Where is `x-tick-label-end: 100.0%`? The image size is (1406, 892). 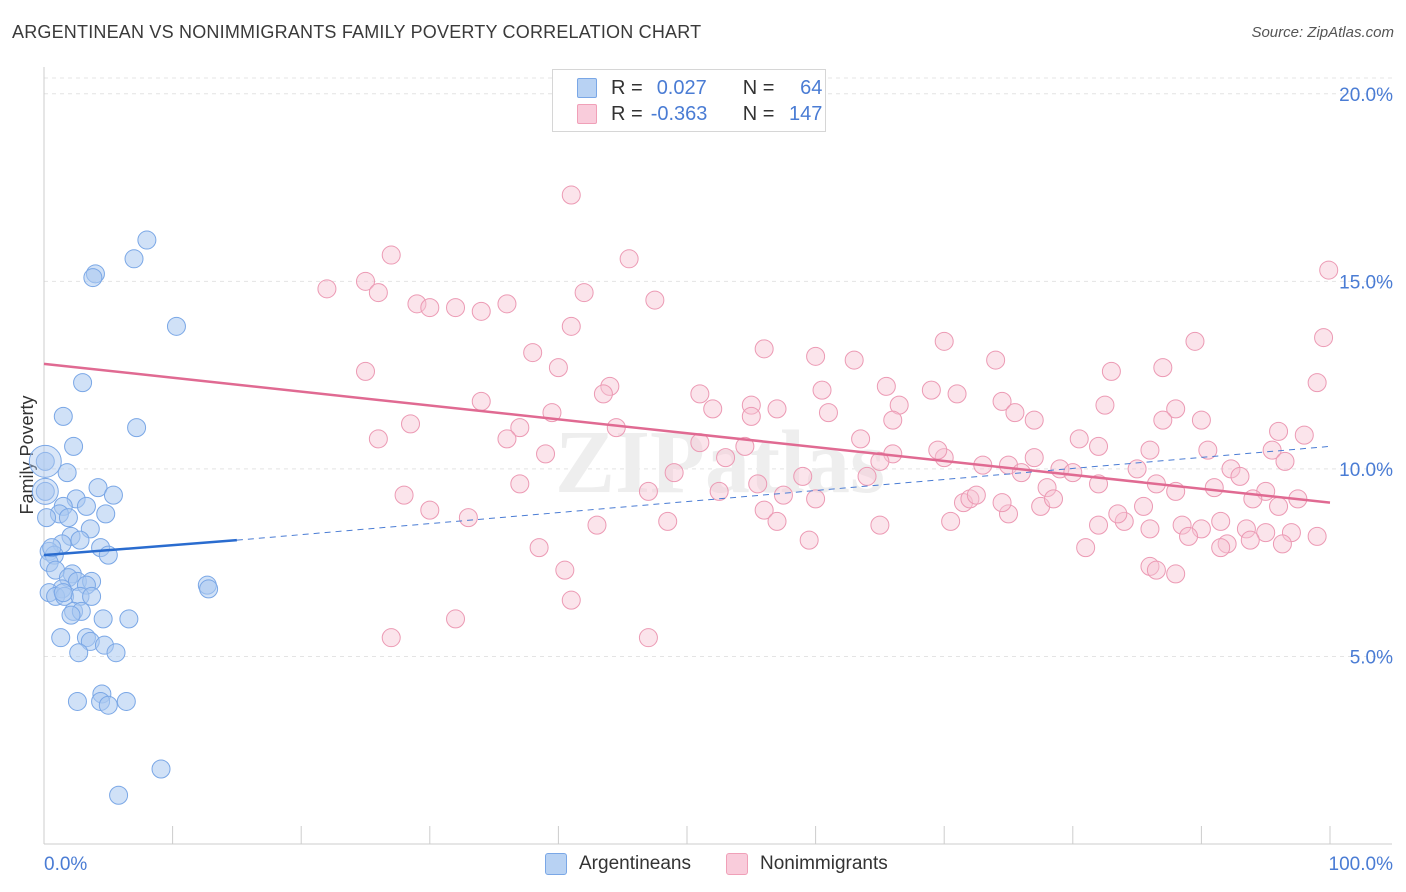 x-tick-label-end: 100.0% is located at coordinates (1361, 864).